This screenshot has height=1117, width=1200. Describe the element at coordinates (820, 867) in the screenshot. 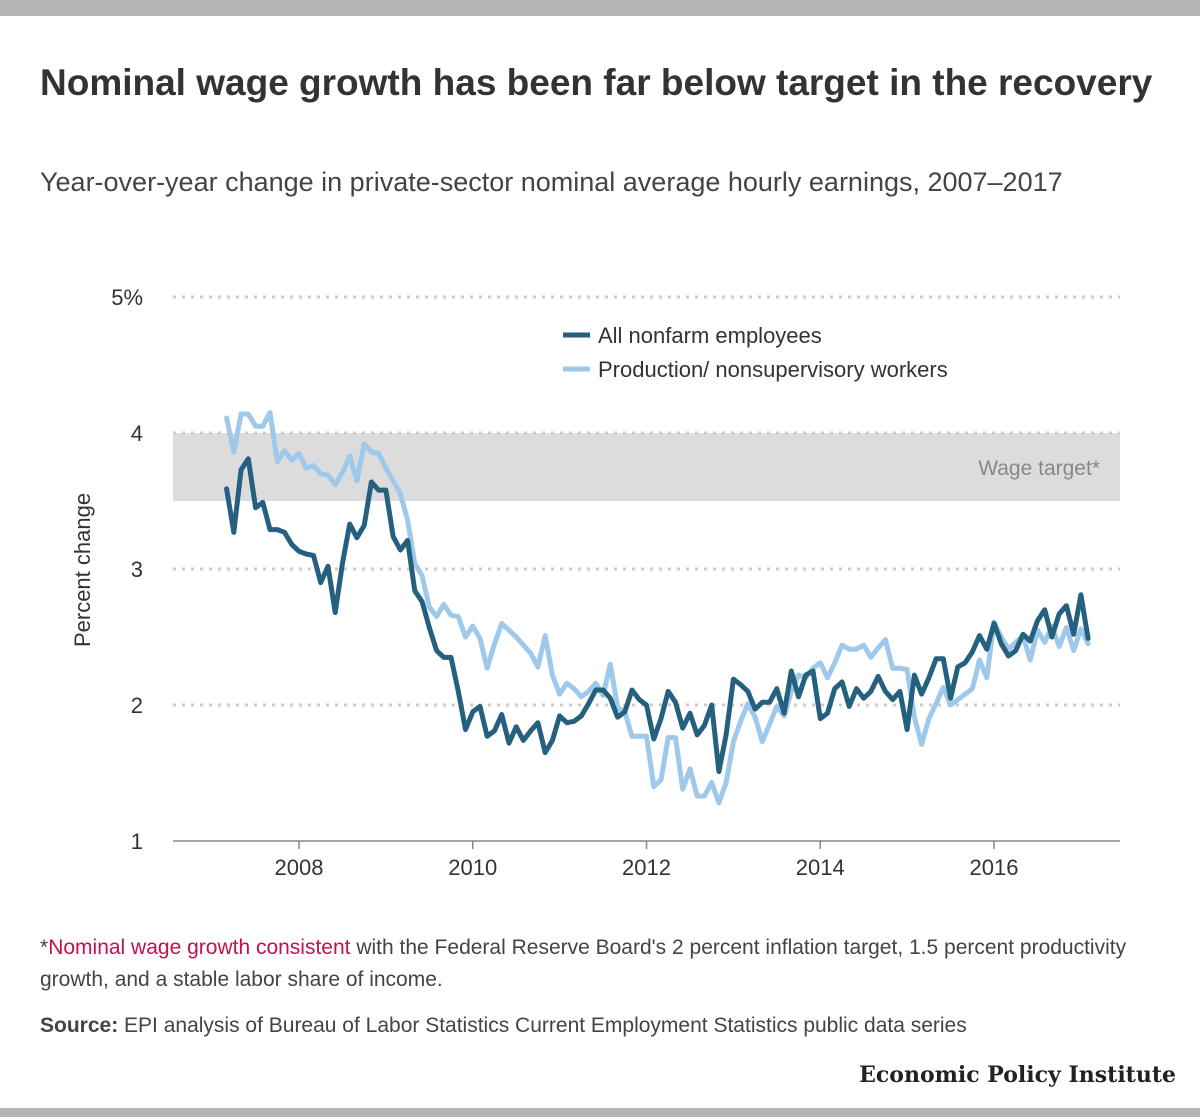

I see `x-tick-label: 2014` at that location.